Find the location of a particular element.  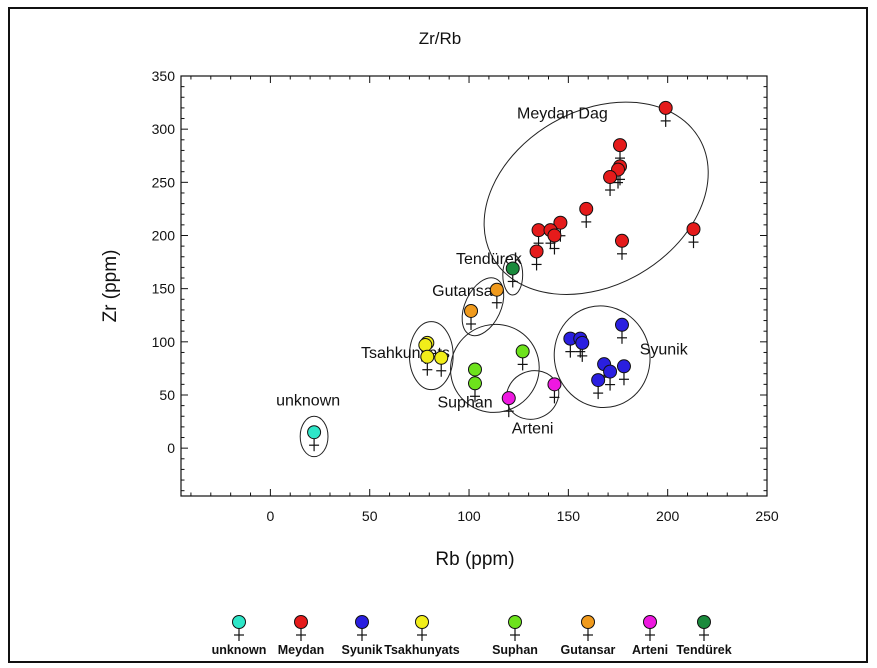

y-tick-label: 100 is located at coordinates (164, 342).